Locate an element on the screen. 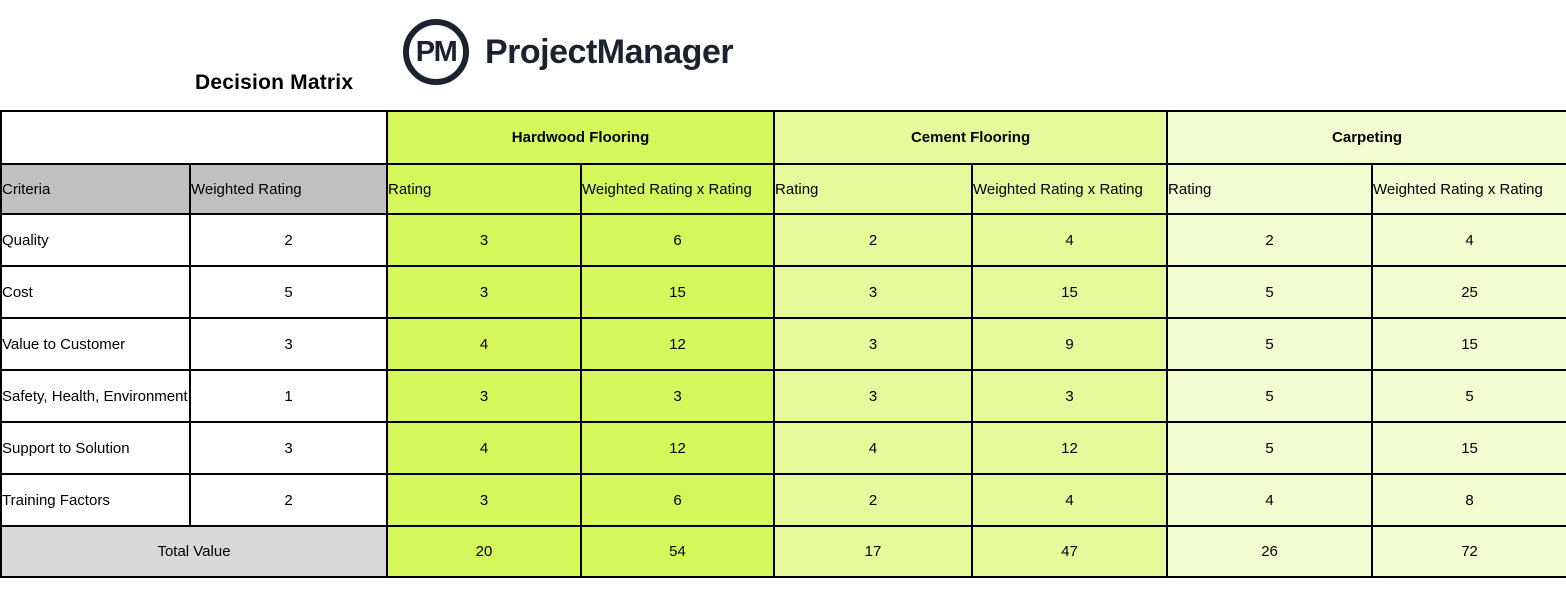  column-header-weighted-rating: Weighted Rating is located at coordinates (288, 189).